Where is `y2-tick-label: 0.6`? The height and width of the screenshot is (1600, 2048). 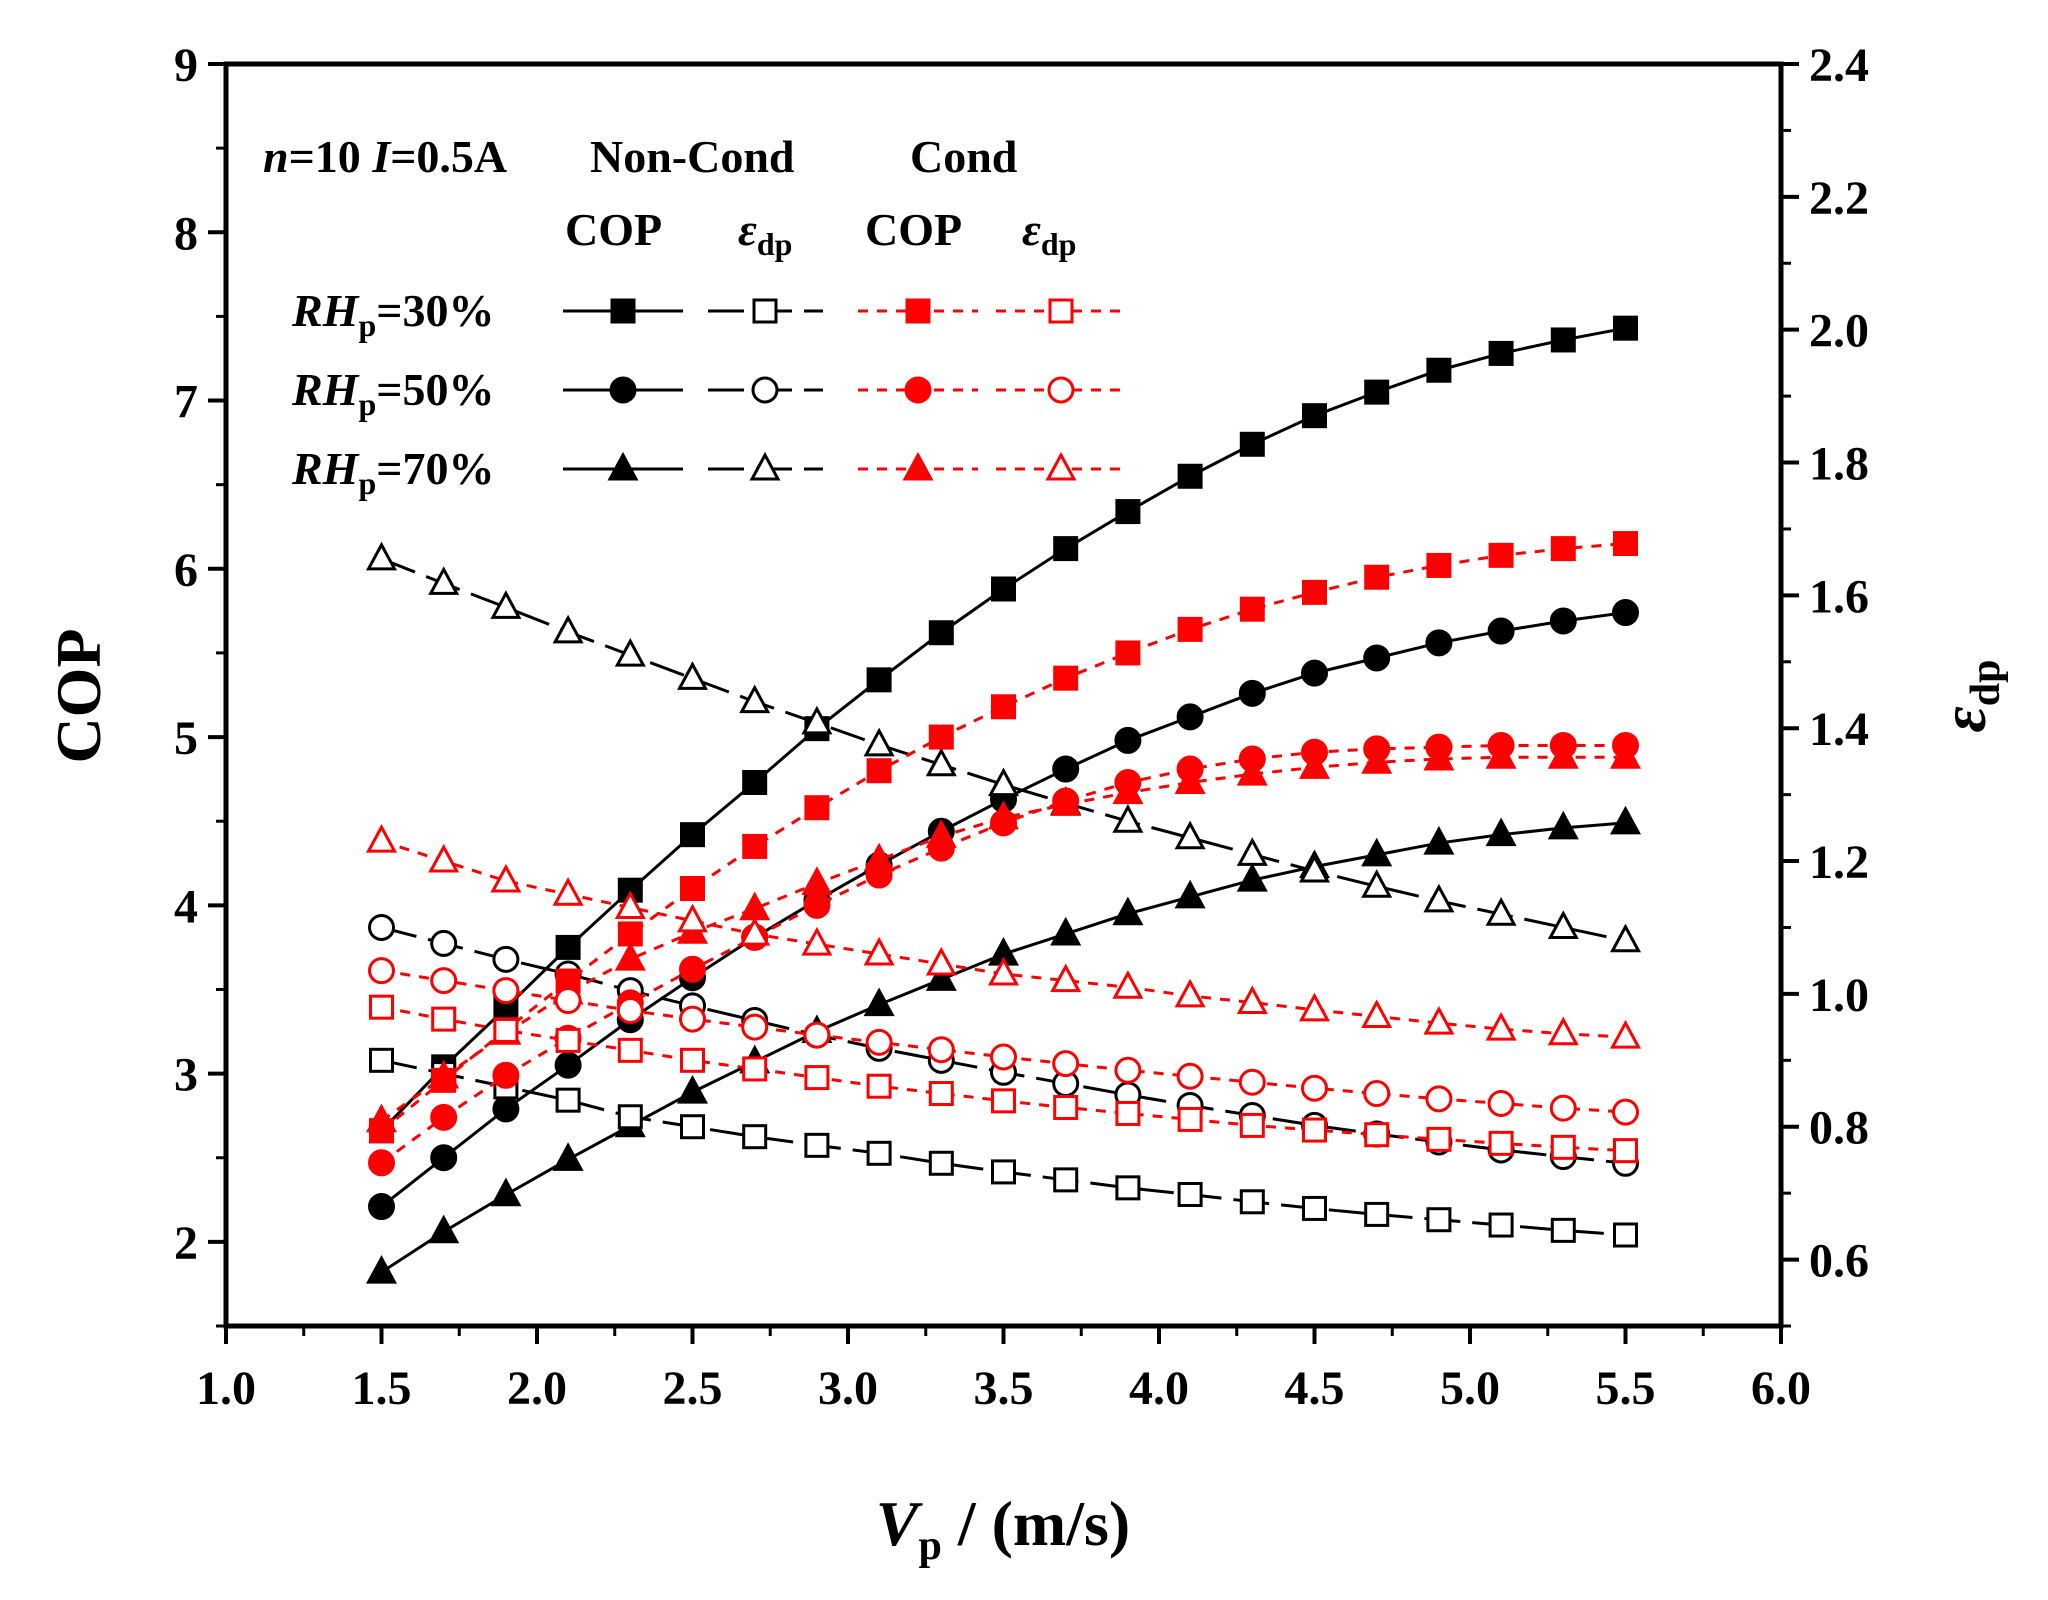 y2-tick-label: 0.6 is located at coordinates (1839, 1261).